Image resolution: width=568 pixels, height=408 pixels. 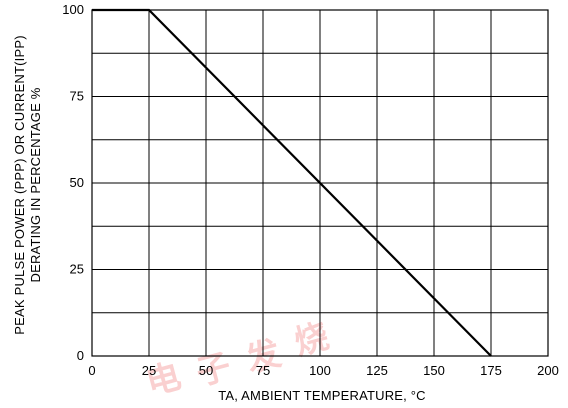 I want to click on y-axis-label-line2: DERATING IN PERCENTAGE %, so click(x=35, y=184).